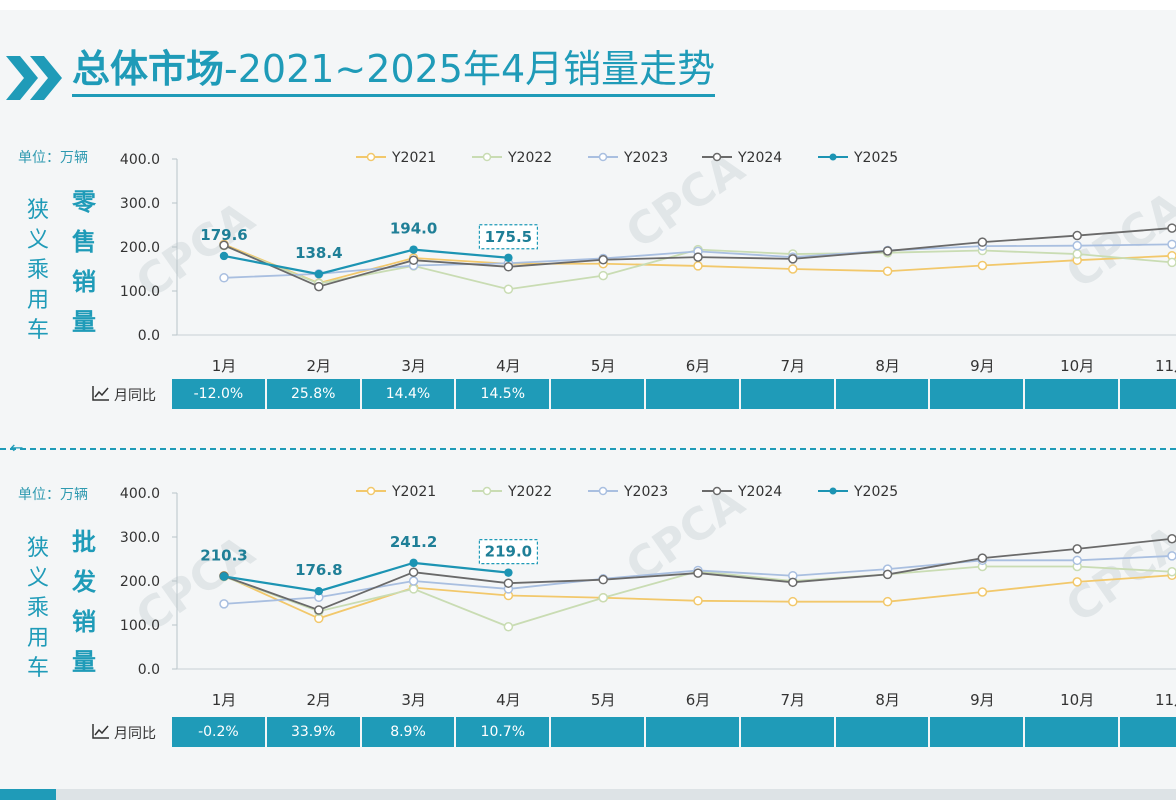  What do you see at coordinates (875, 158) in the screenshot?
I see `retail-legend-label: Y2025` at bounding box center [875, 158].